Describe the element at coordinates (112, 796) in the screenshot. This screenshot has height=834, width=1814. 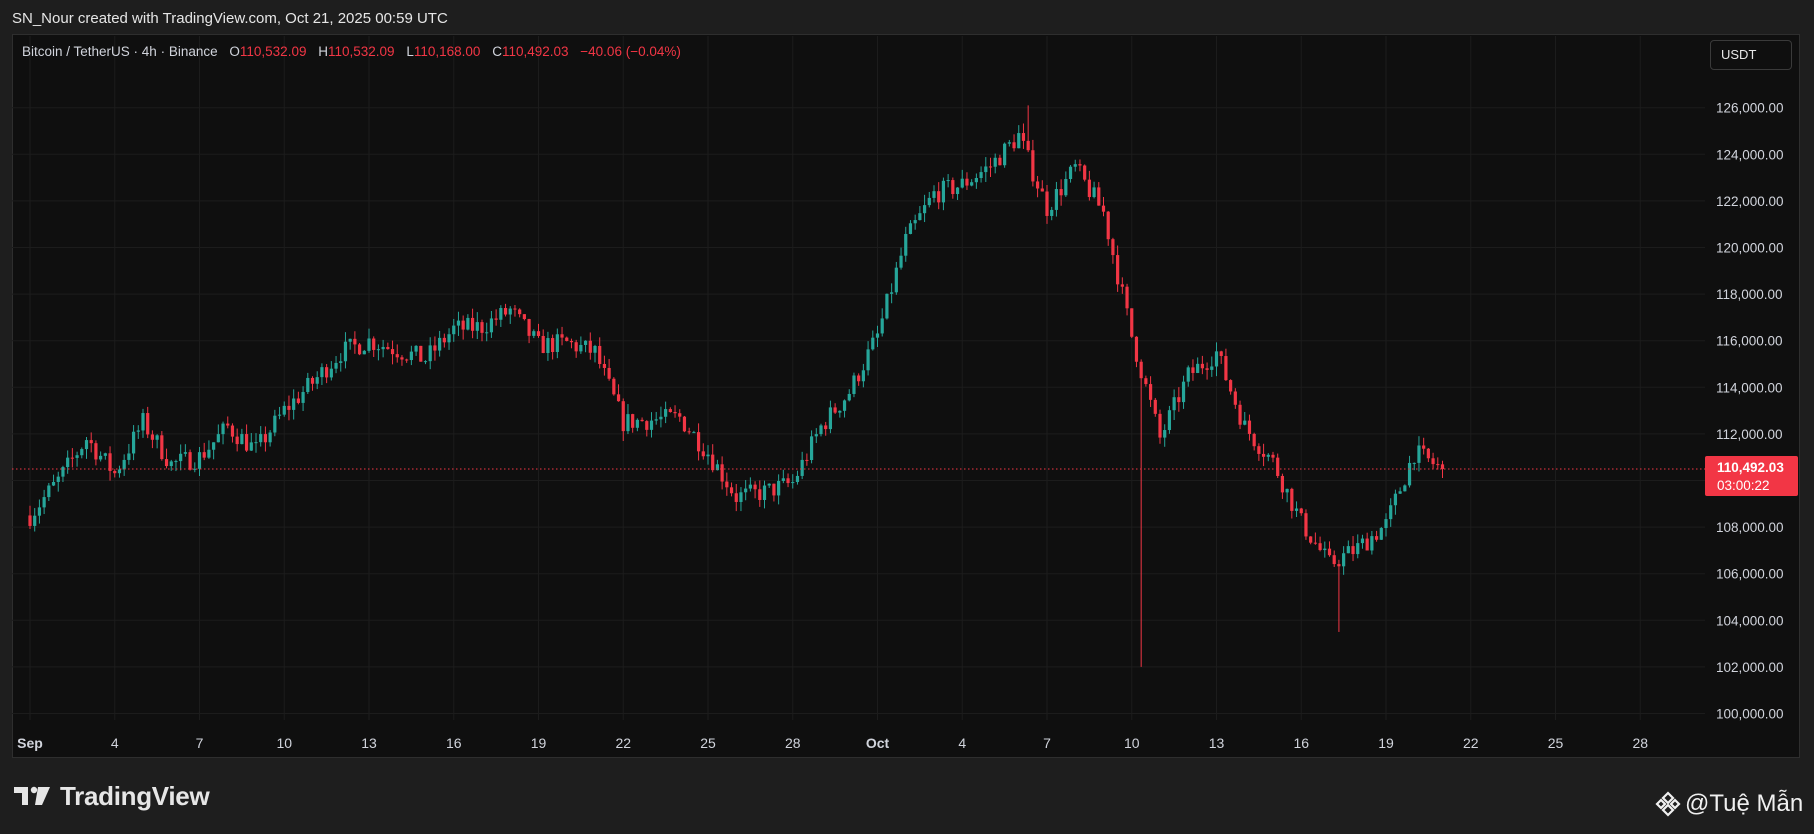
I see `tradingview-brand: TradingView` at that location.